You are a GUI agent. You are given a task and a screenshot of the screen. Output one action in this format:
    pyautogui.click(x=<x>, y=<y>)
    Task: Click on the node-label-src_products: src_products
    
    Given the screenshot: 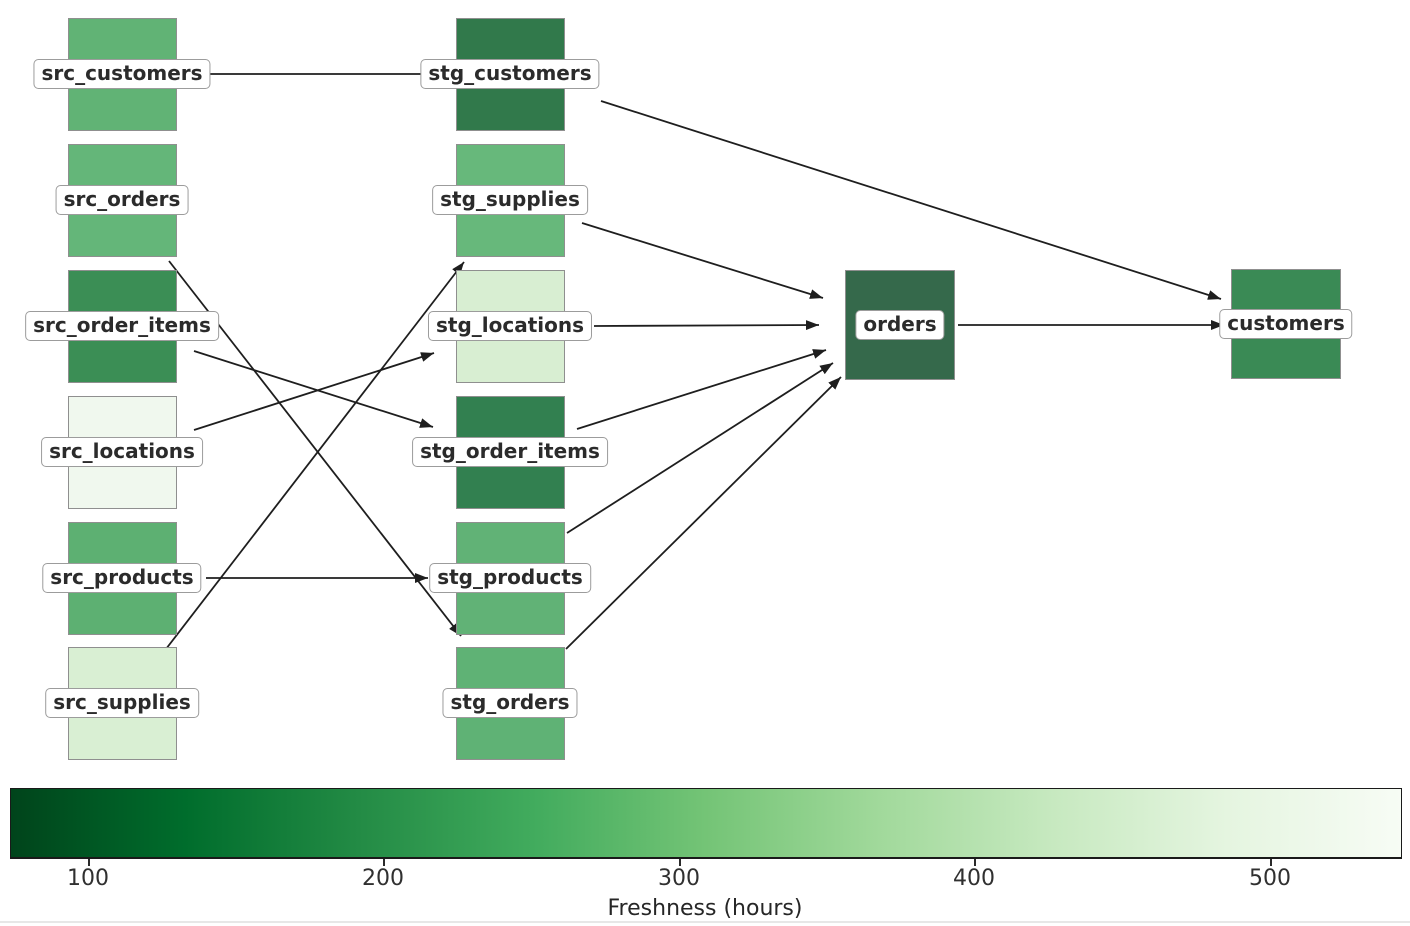 What is the action you would take?
    pyautogui.click(x=122, y=578)
    